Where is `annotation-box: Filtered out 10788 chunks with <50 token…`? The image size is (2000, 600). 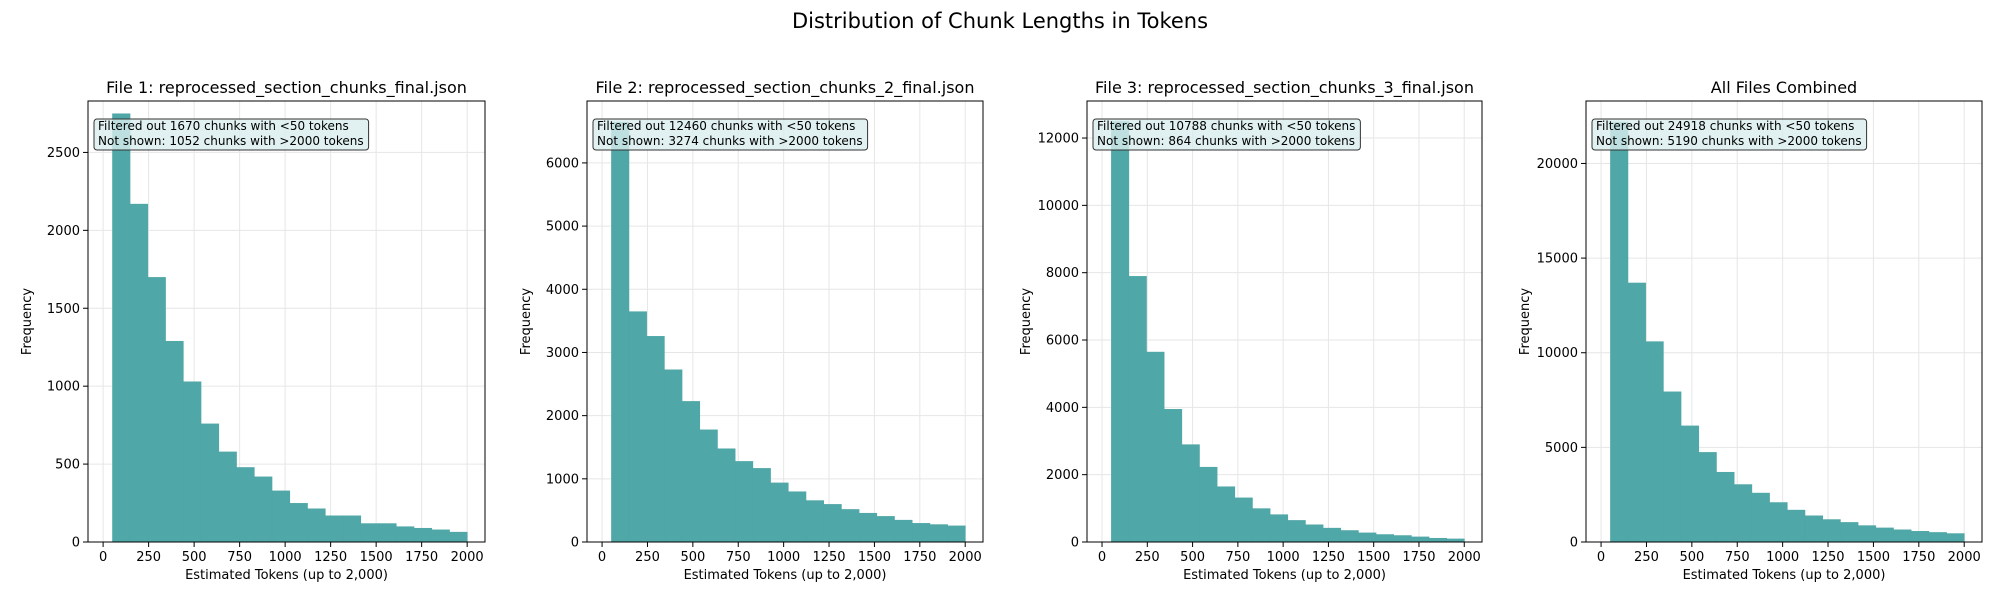 annotation-box: Filtered out 10788 chunks with <50 token… is located at coordinates (1226, 134).